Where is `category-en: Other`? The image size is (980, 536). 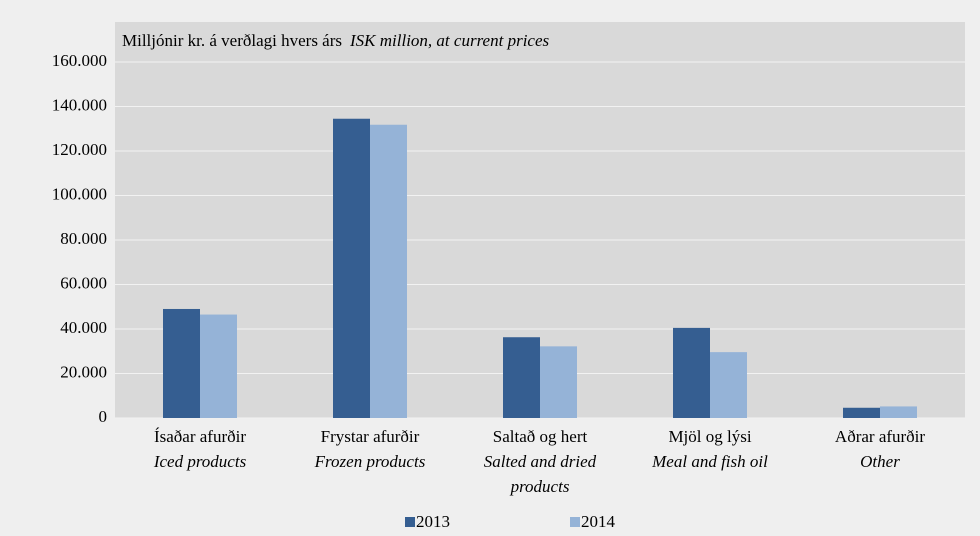
category-en: Other is located at coordinates (880, 461).